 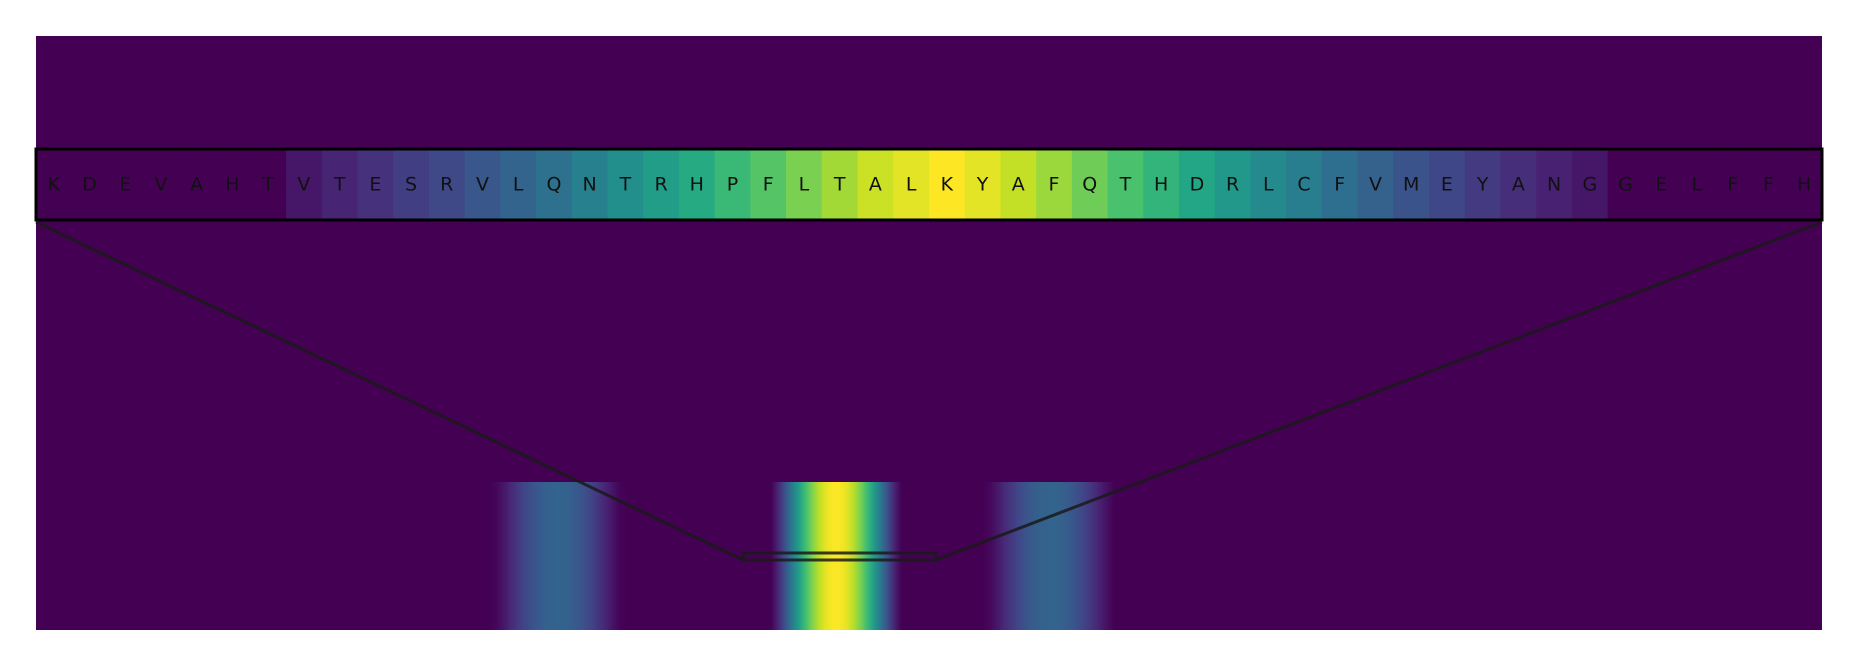 I want to click on residue-label: P, so click(x=732, y=185).